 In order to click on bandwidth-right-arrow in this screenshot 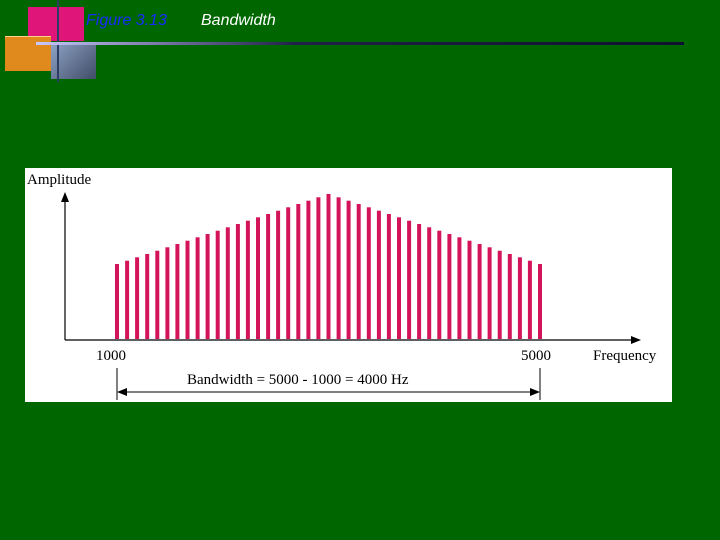, I will do `click(535, 392)`.